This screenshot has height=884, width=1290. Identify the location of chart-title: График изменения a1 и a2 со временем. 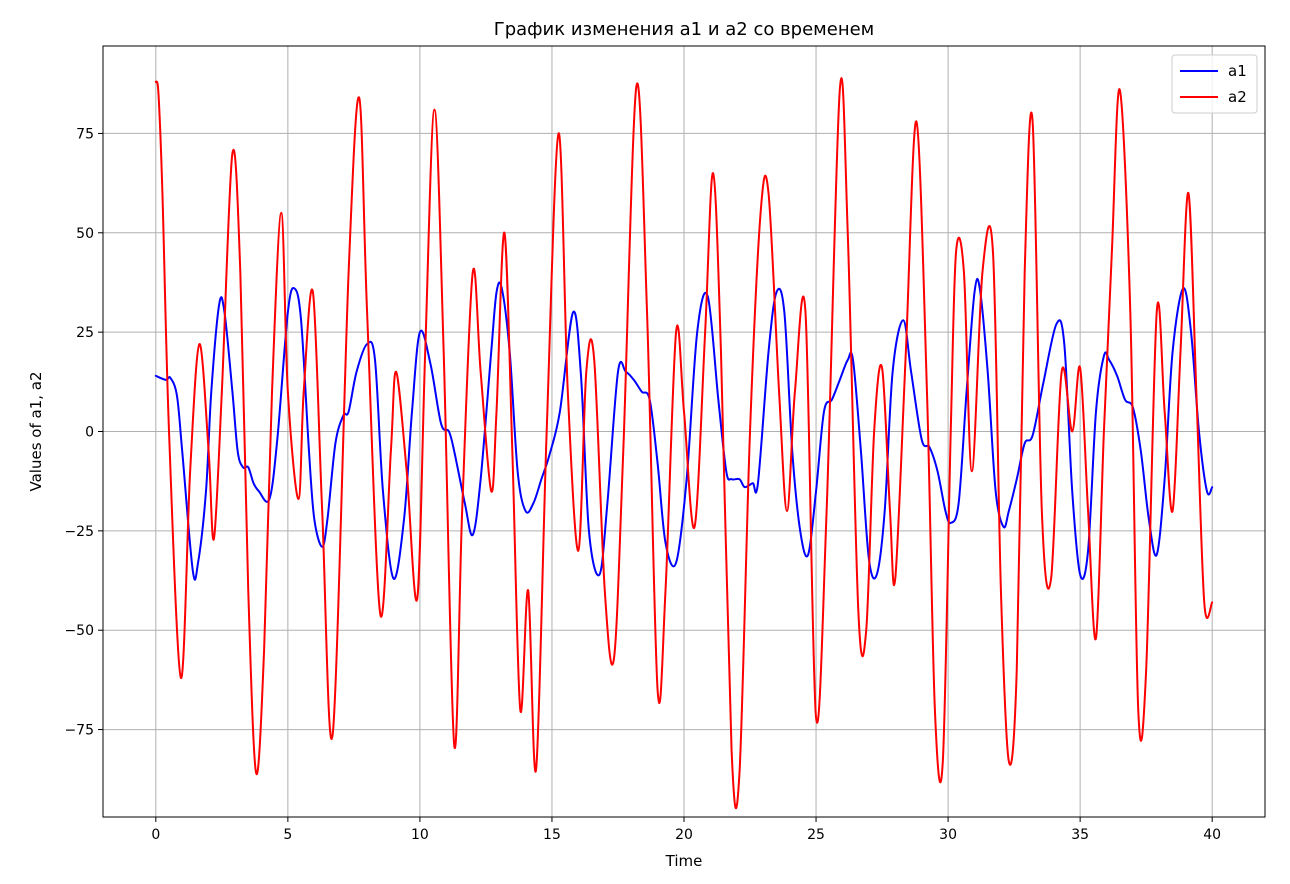
(684, 29).